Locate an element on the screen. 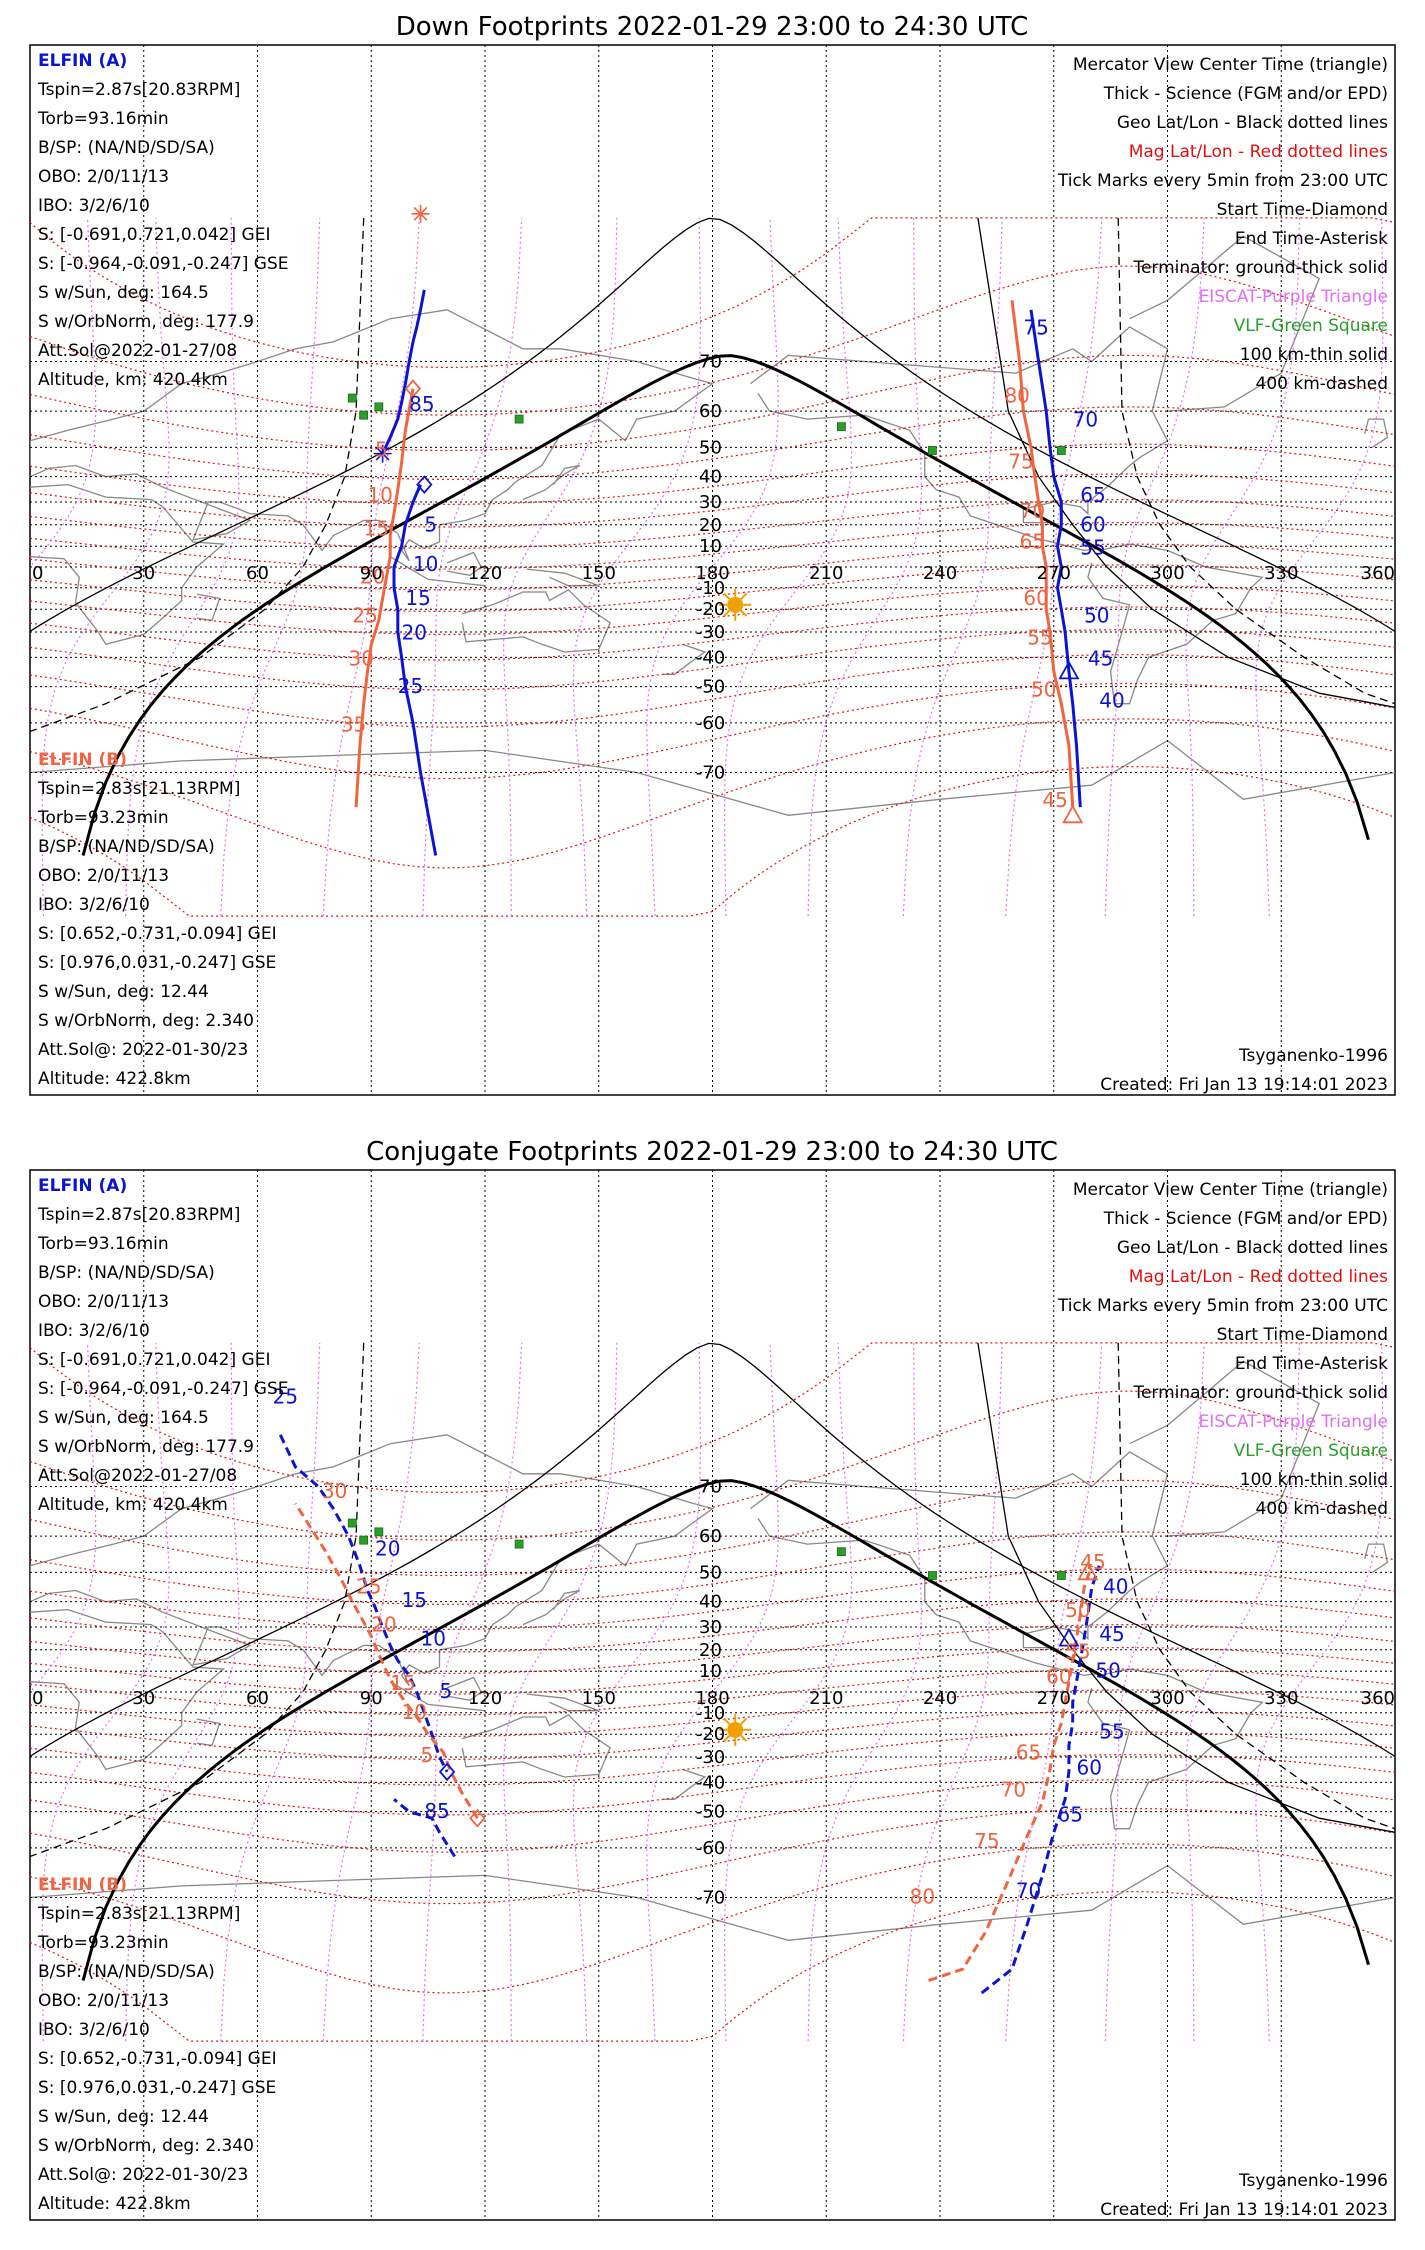 The width and height of the screenshot is (1425, 2250). elfin-a-name: ELFIN (A) is located at coordinates (82, 61).